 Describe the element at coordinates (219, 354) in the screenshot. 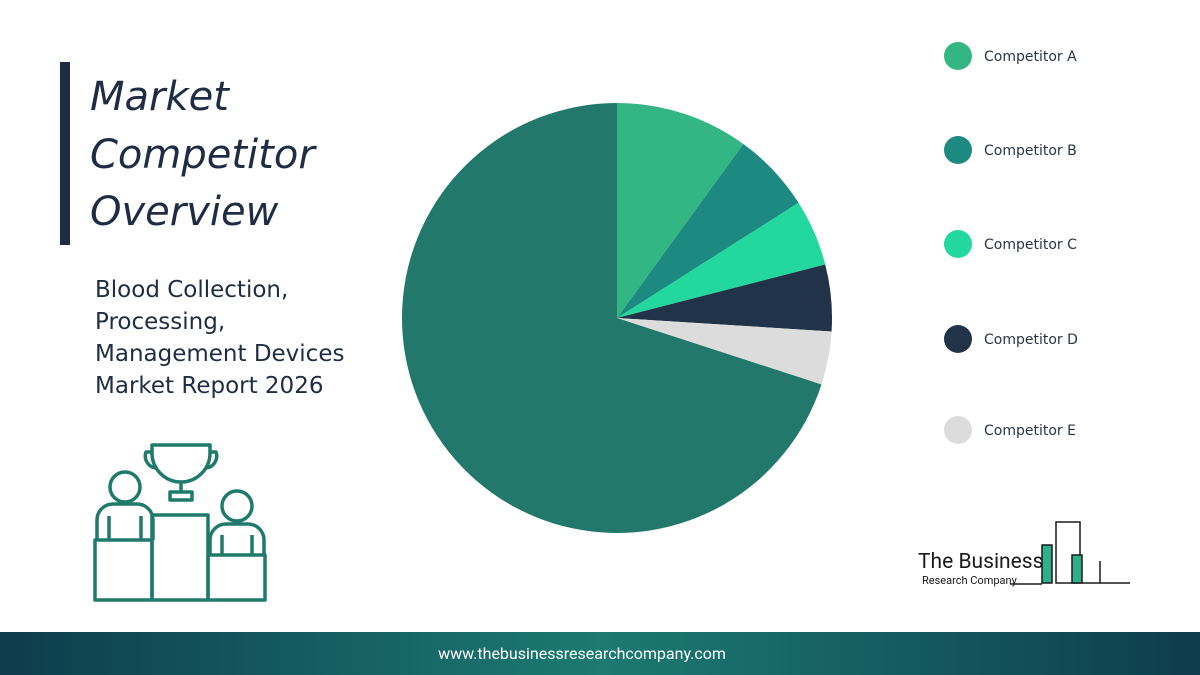

I see `subtitle-line: Management Devices` at that location.